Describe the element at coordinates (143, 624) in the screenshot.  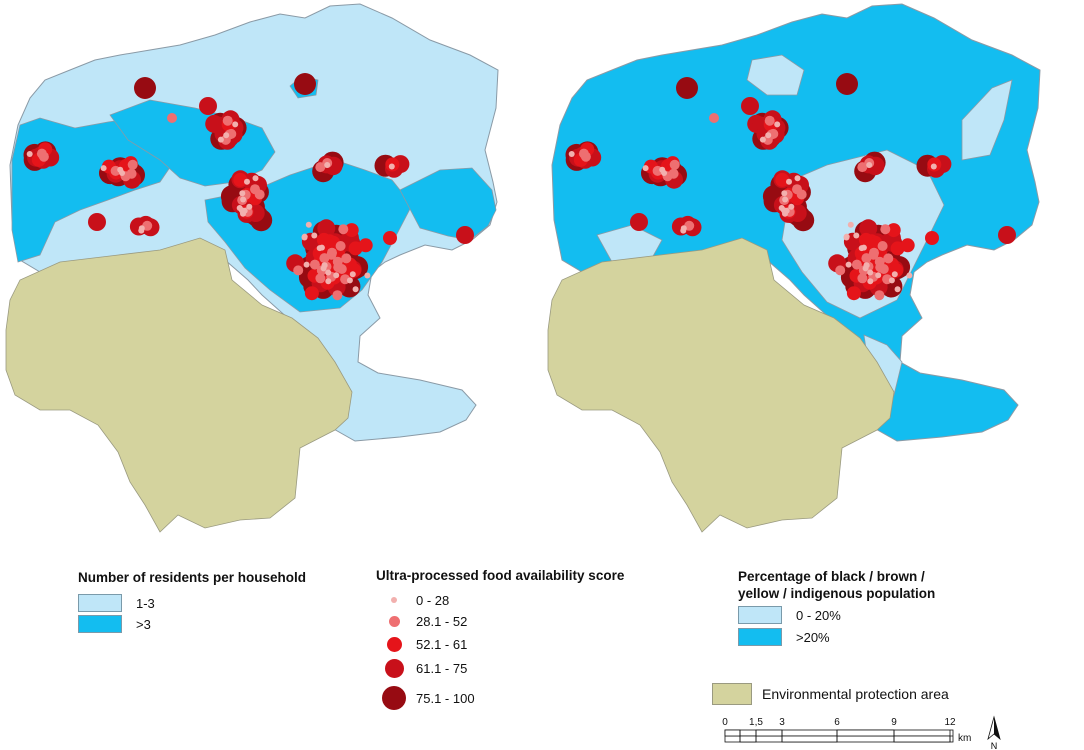
I see `legend-residents-label: >3` at that location.